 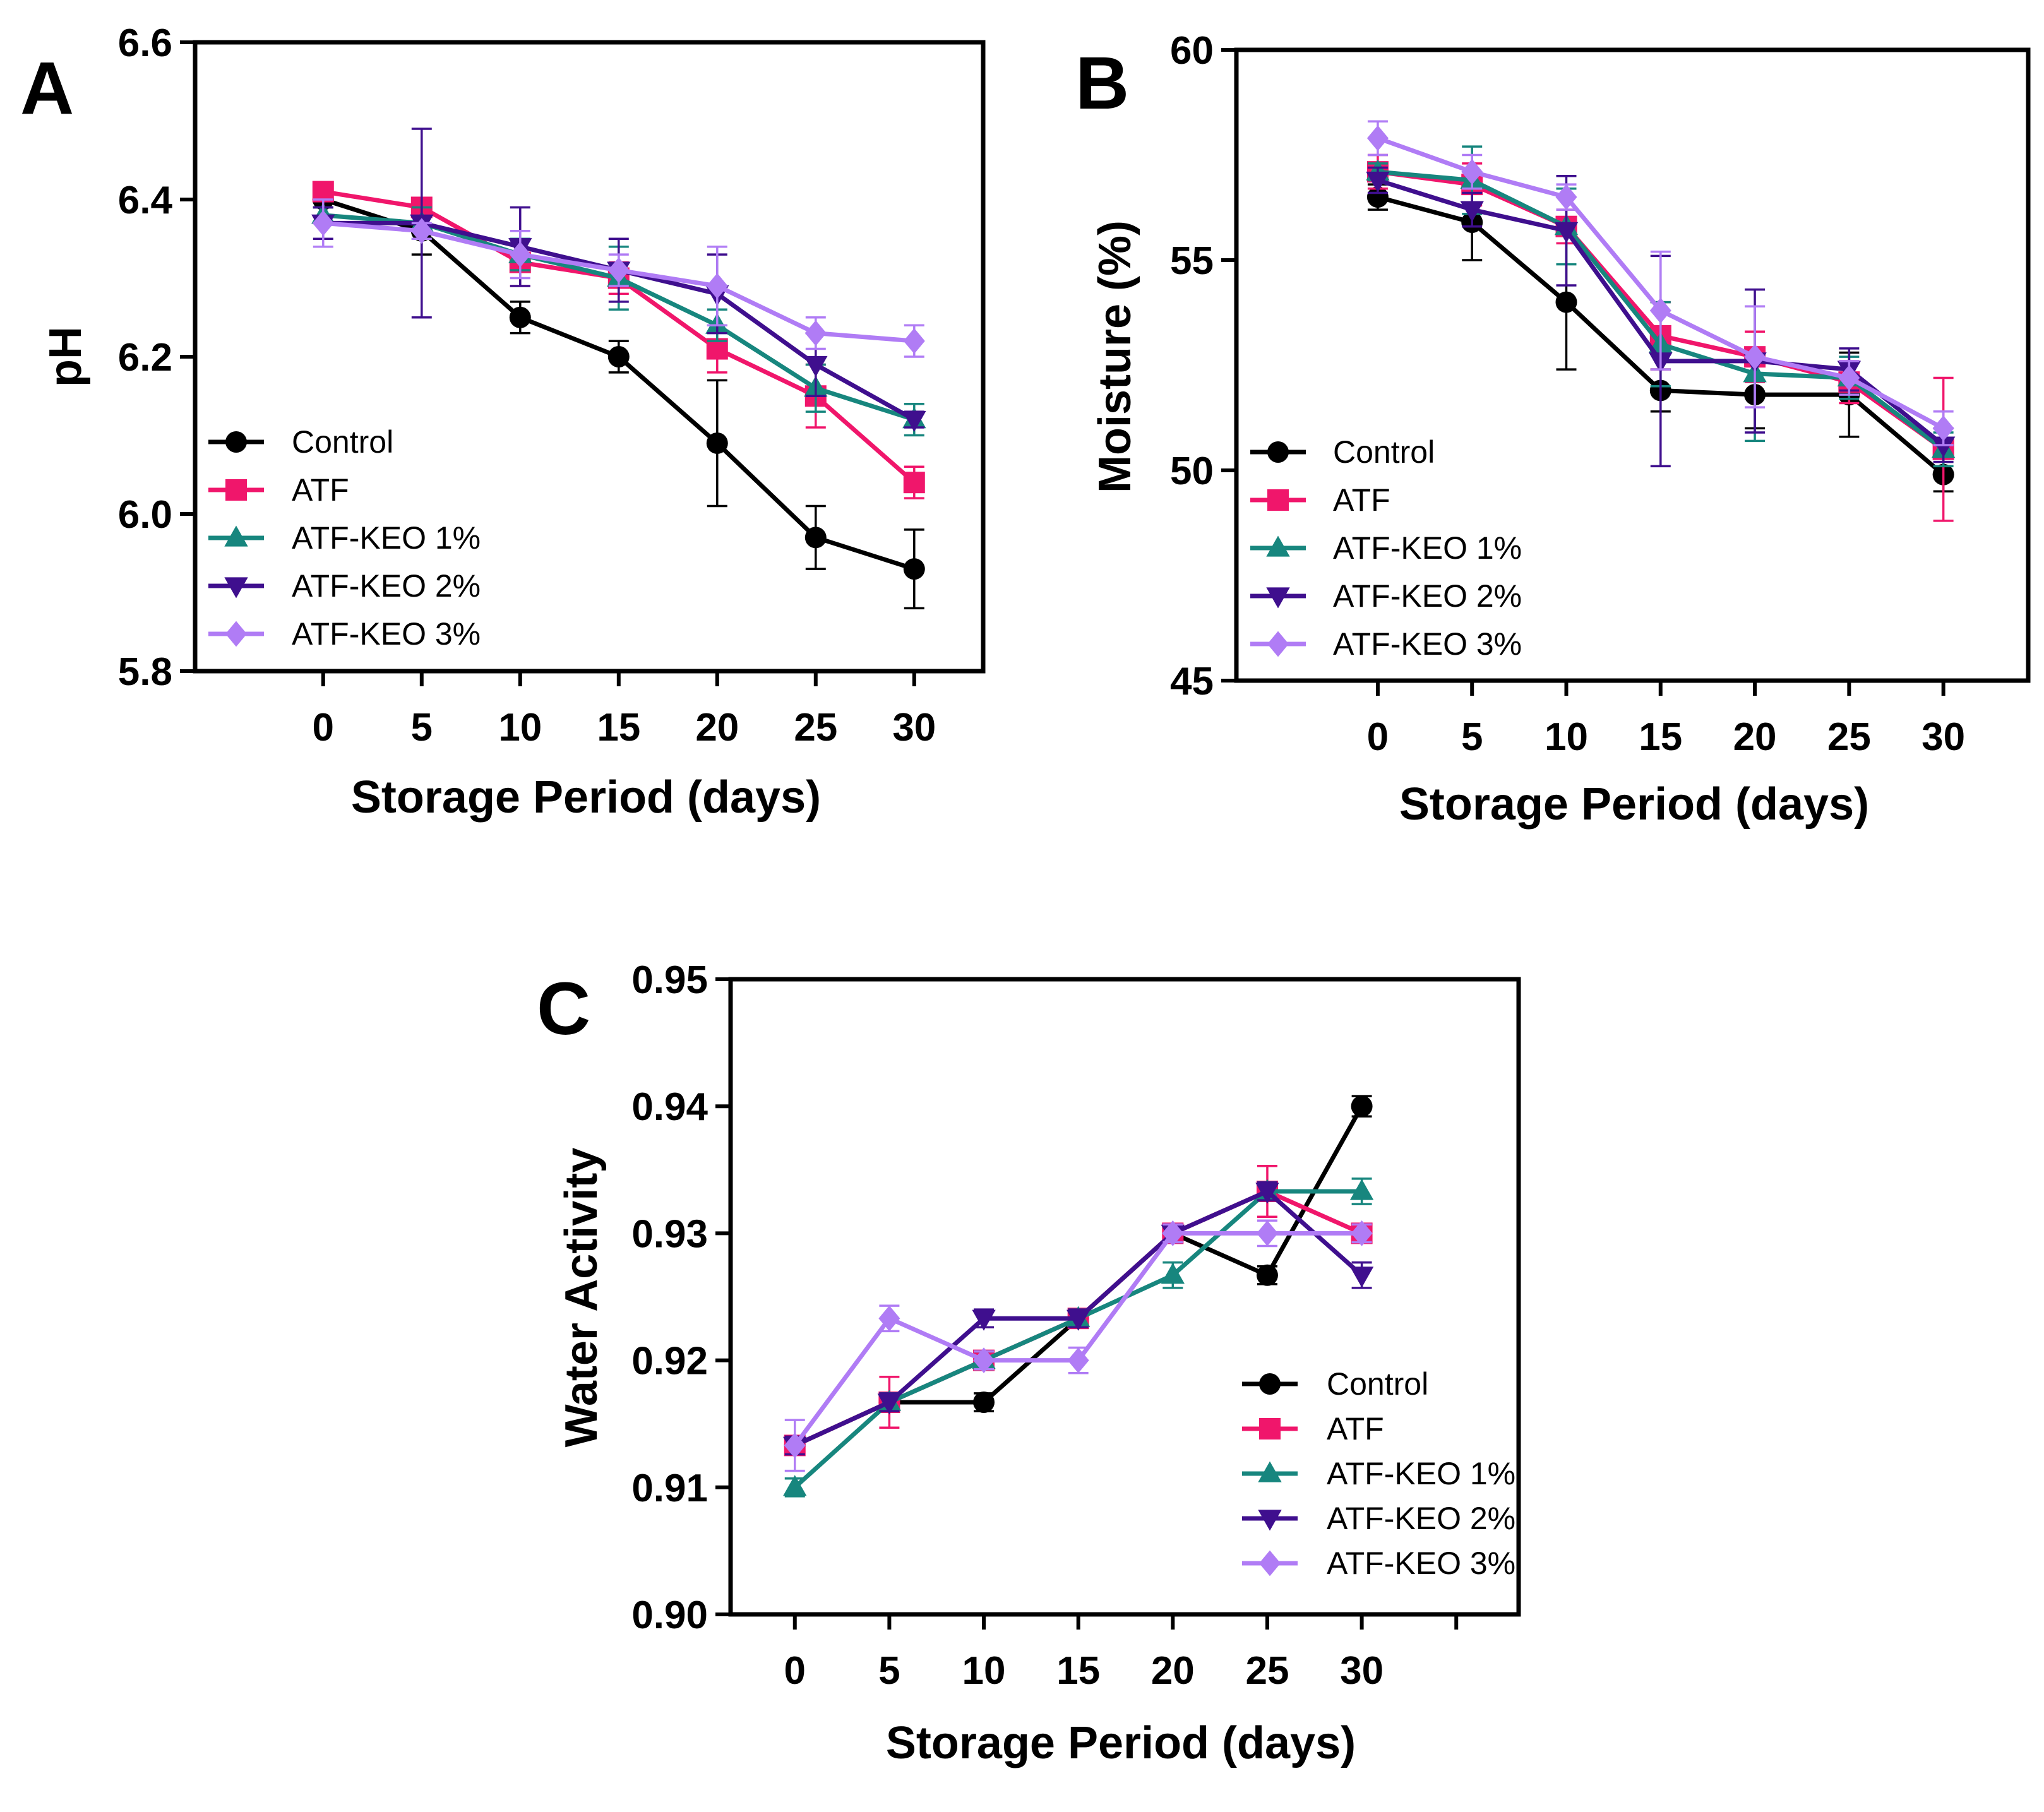 I want to click on x-tick-label: 25, so click(x=816, y=727).